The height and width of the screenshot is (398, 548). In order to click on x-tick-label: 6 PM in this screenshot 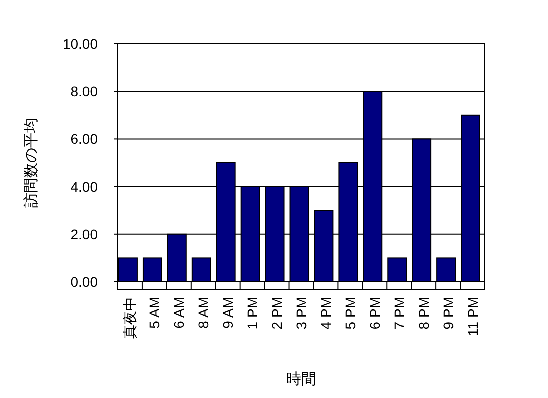, I will do `click(374, 313)`.